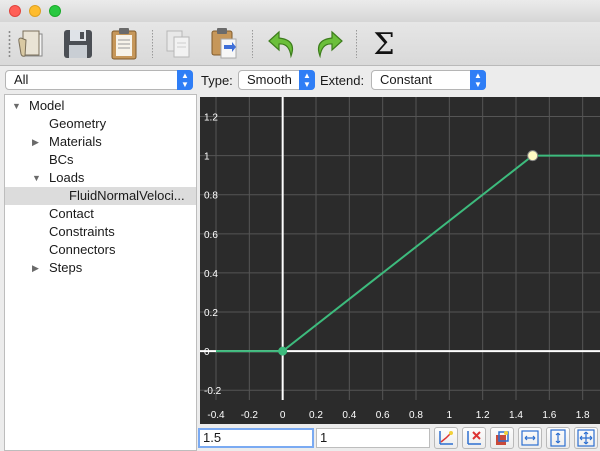 The image size is (600, 451). I want to click on x-tick-label: 1.8, so click(583, 415).